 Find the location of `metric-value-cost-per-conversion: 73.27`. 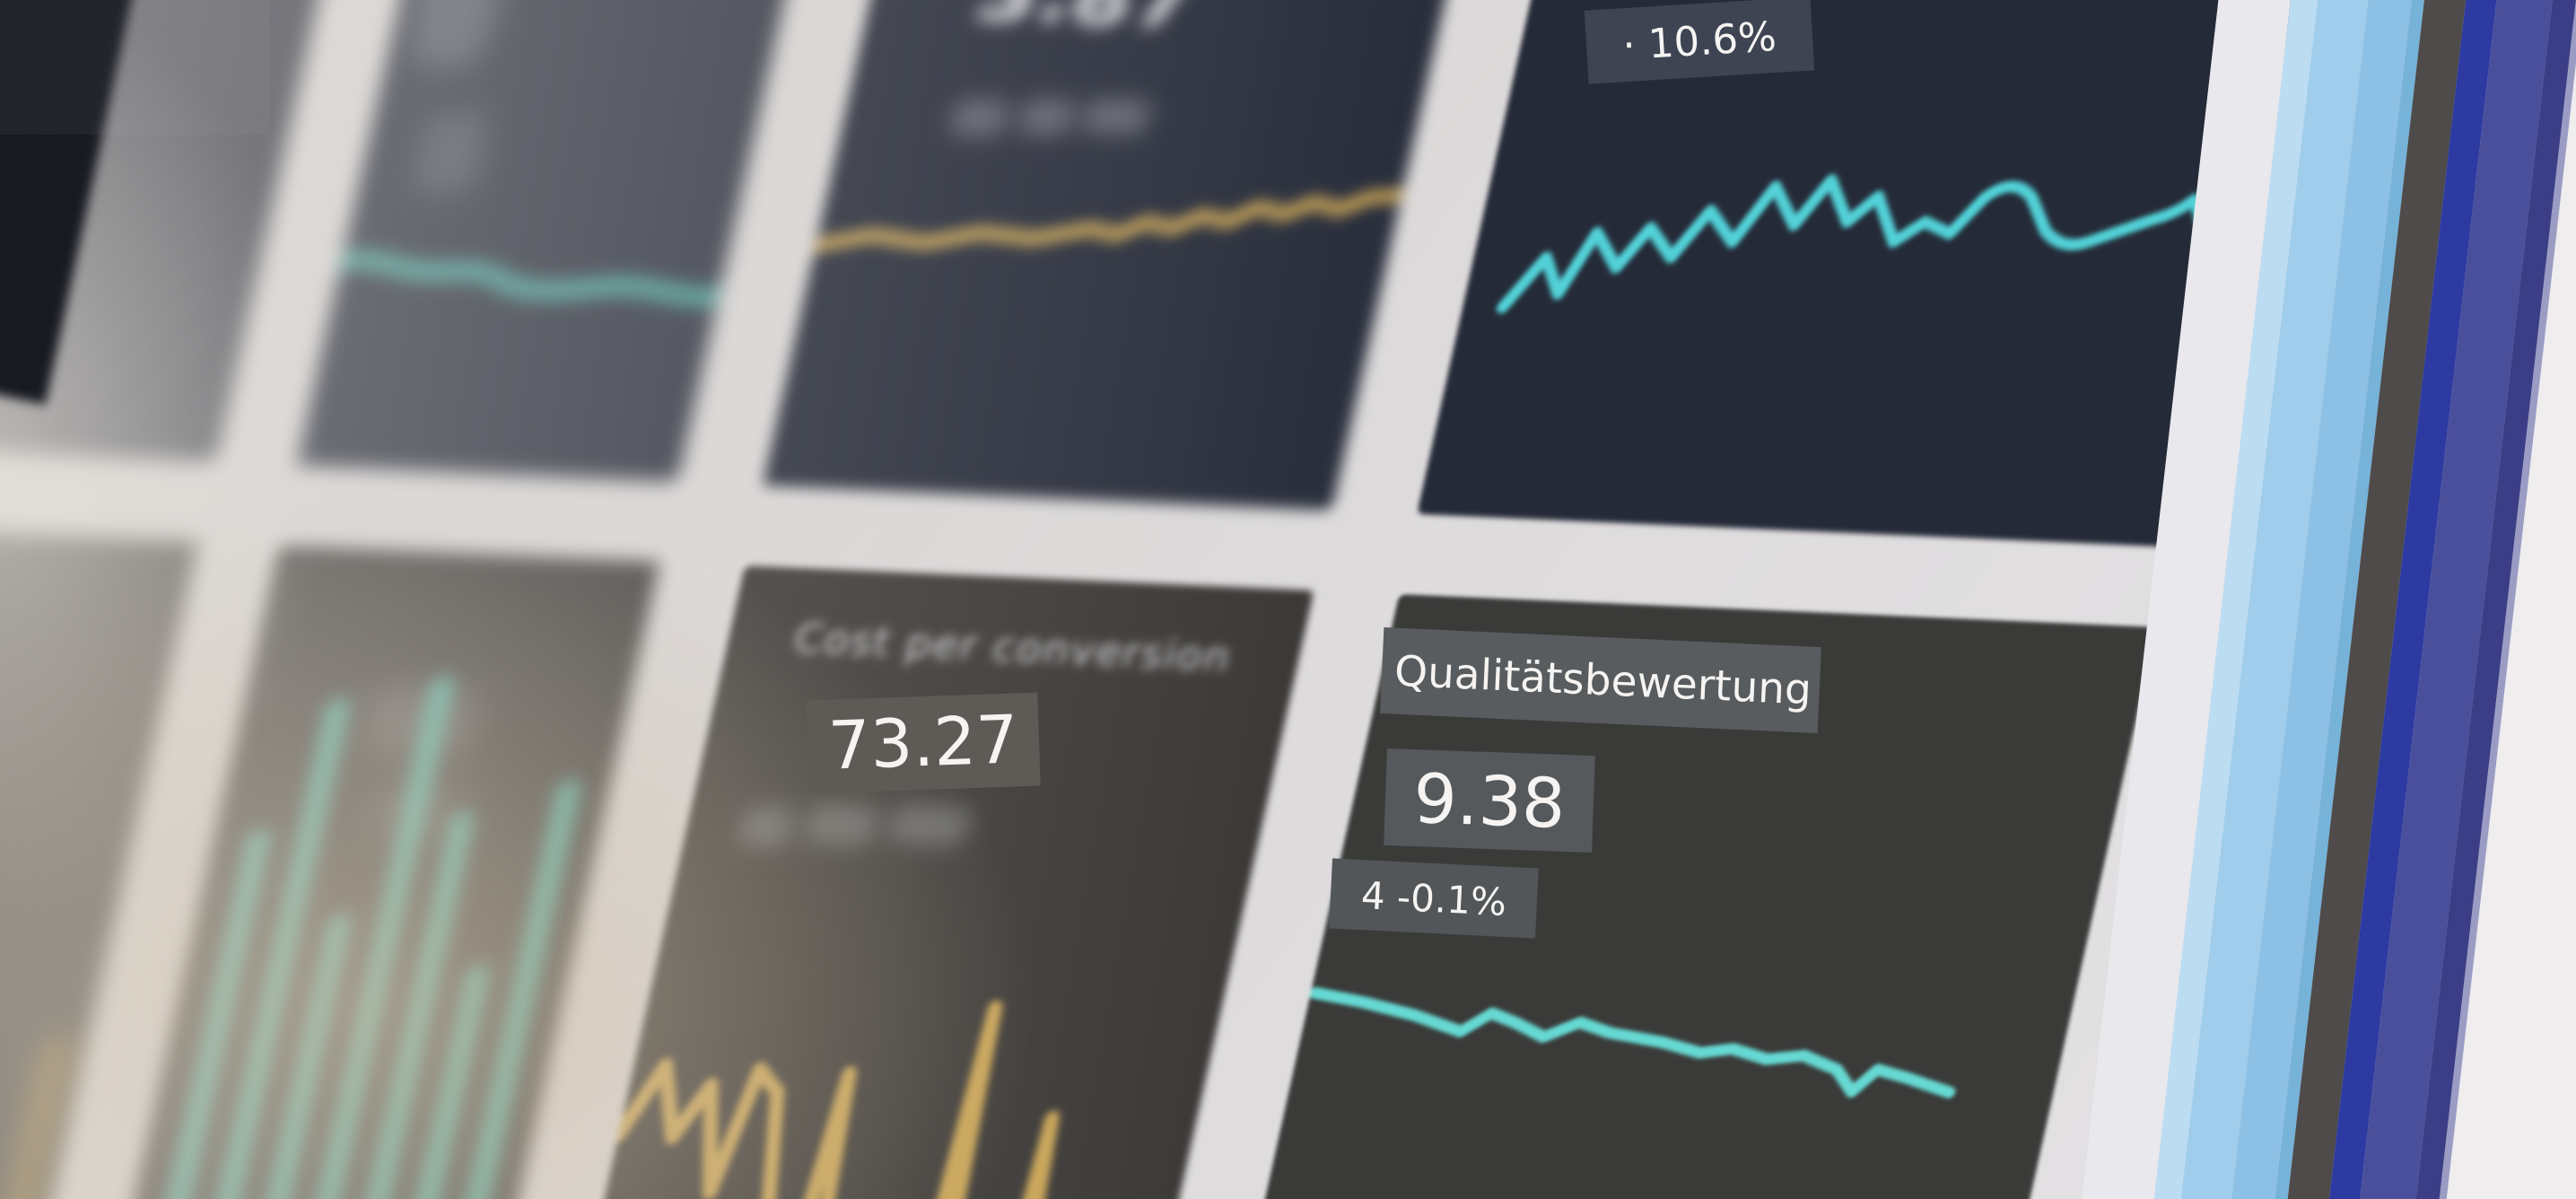

metric-value-cost-per-conversion: 73.27 is located at coordinates (923, 743).